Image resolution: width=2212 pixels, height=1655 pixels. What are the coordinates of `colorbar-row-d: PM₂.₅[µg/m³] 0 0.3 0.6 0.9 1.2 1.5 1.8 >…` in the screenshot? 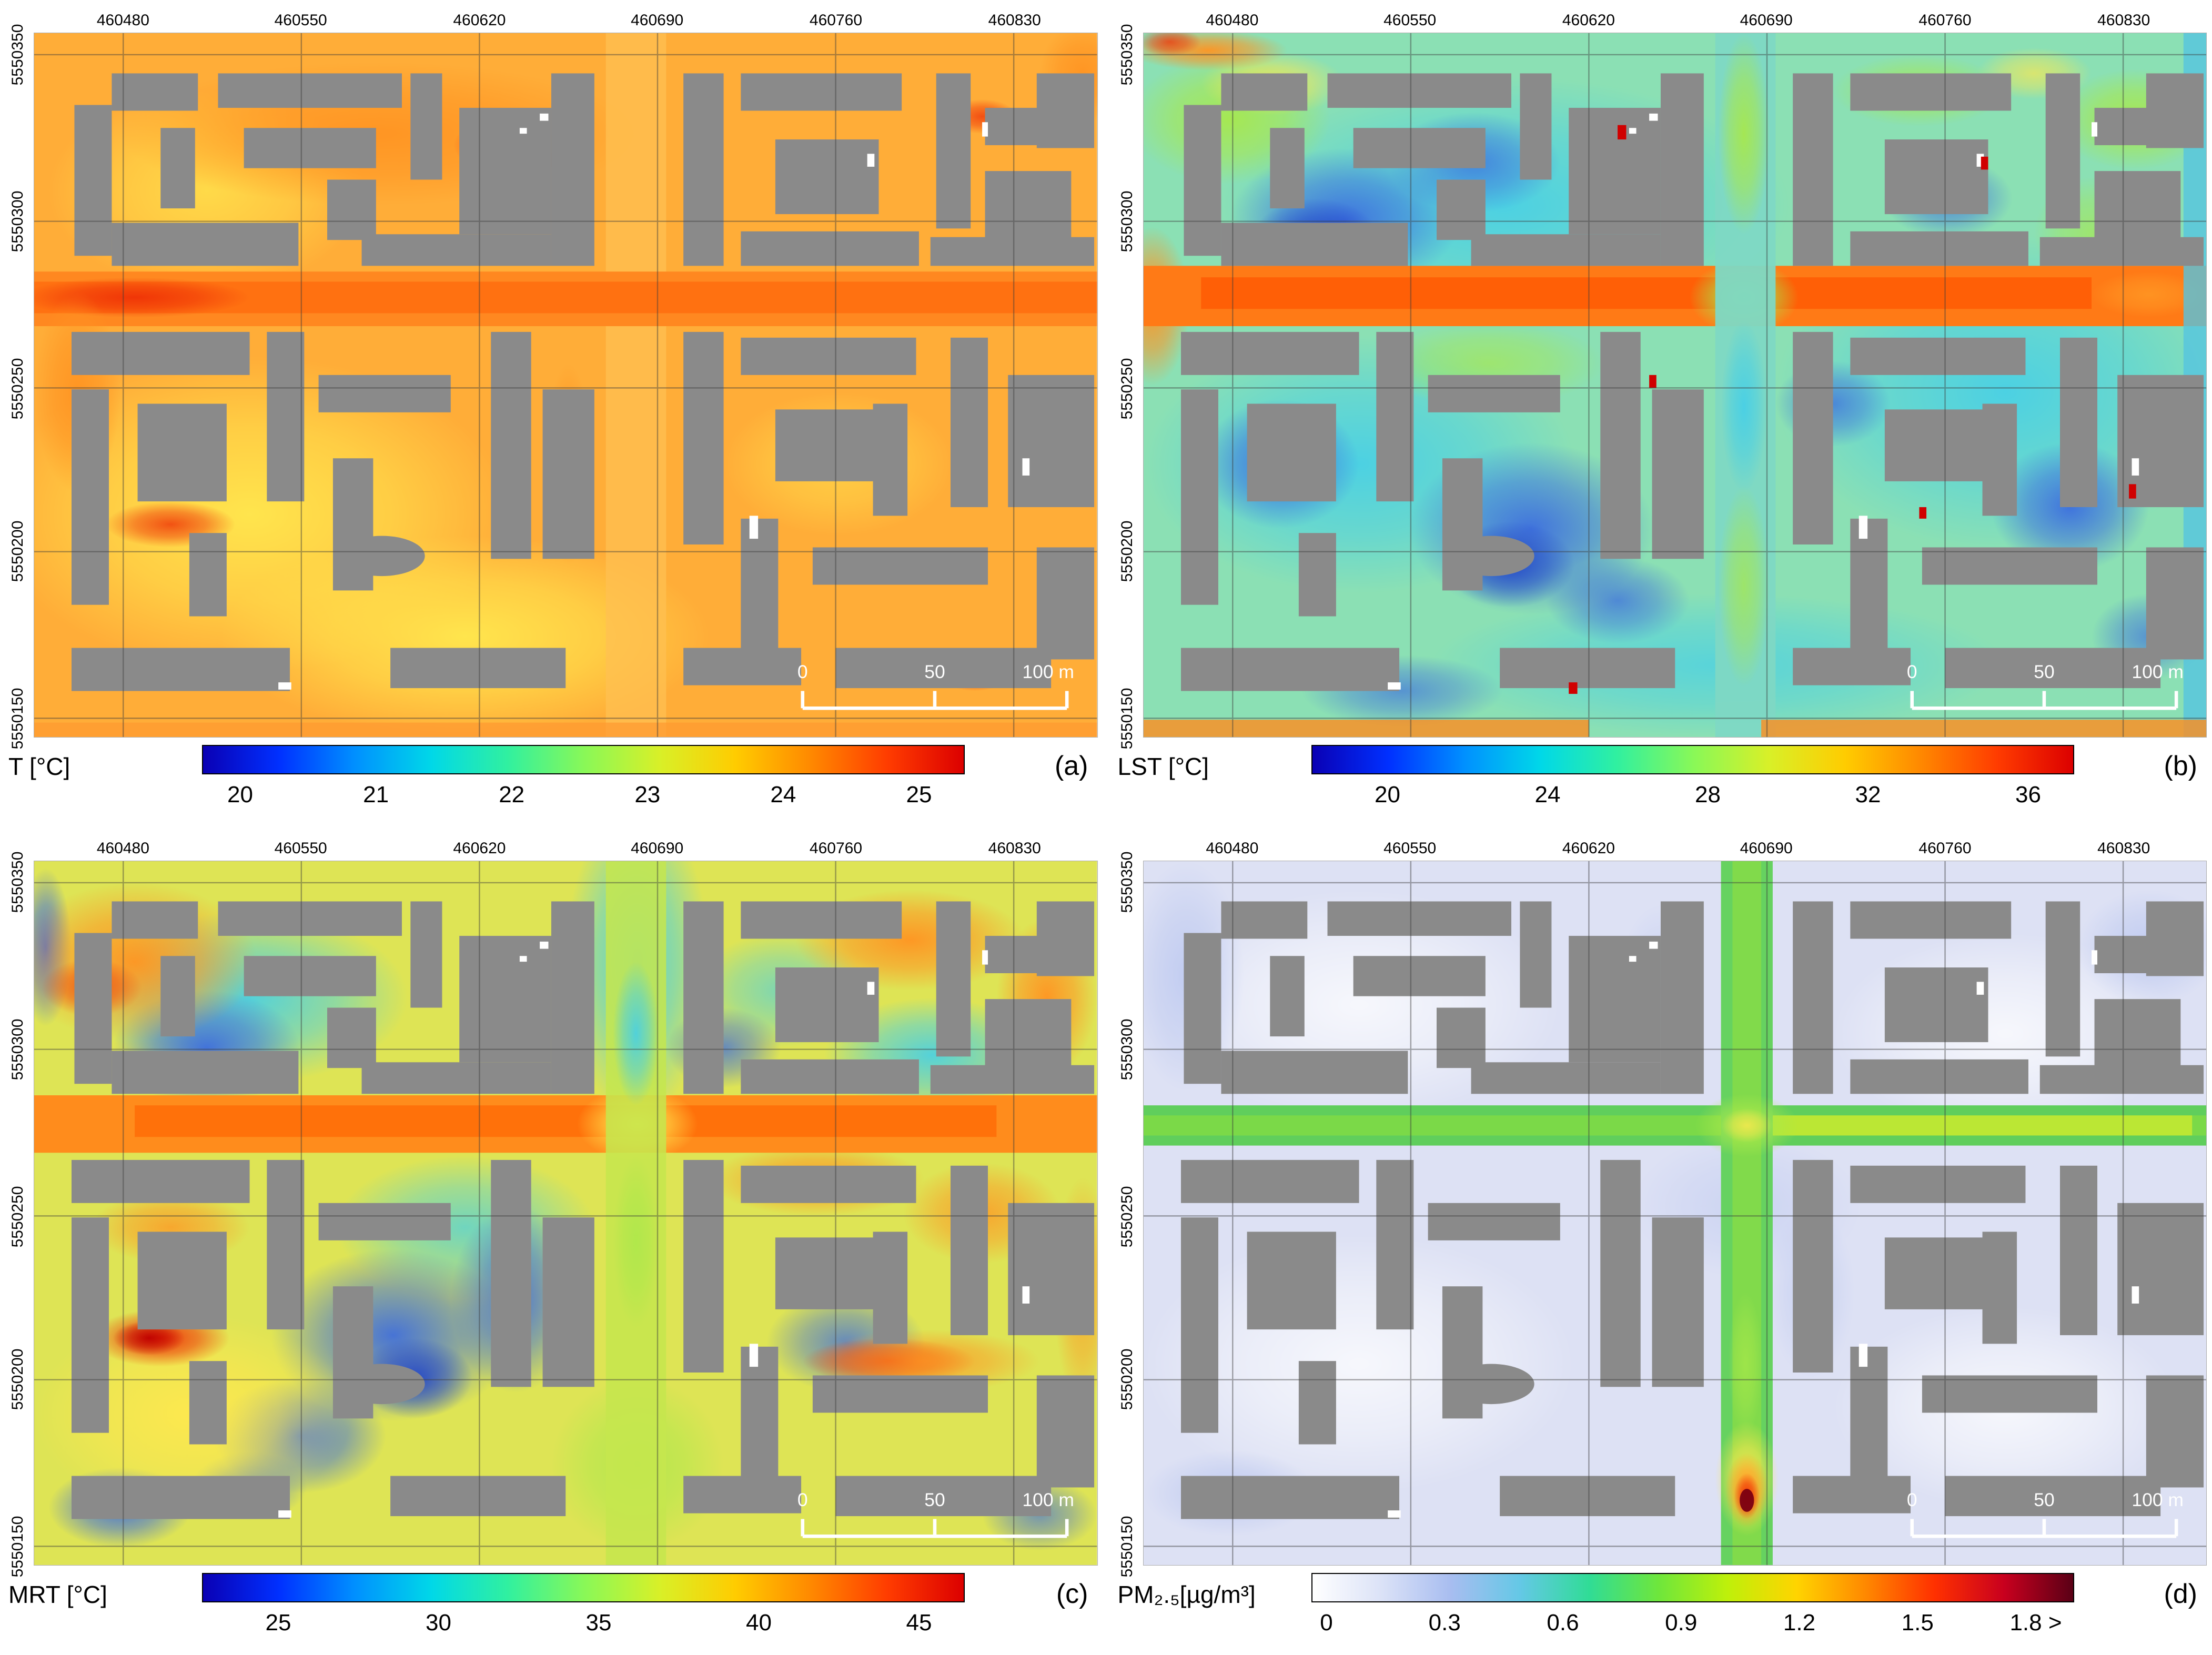 It's located at (1659, 1610).